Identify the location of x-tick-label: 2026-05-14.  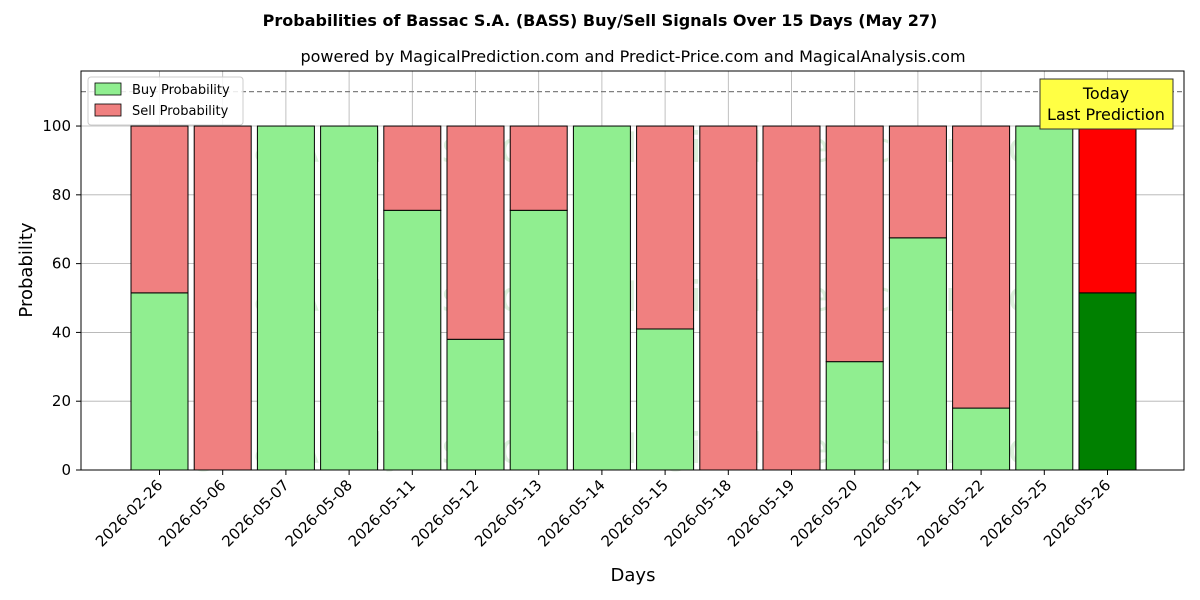
(571, 513).